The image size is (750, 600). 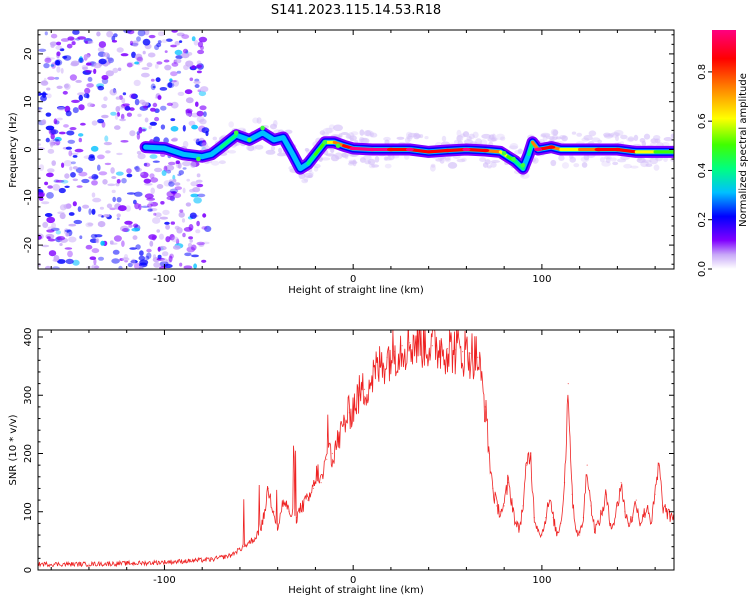 What do you see at coordinates (28, 511) in the screenshot?
I see `y-tick-label: 100` at bounding box center [28, 511].